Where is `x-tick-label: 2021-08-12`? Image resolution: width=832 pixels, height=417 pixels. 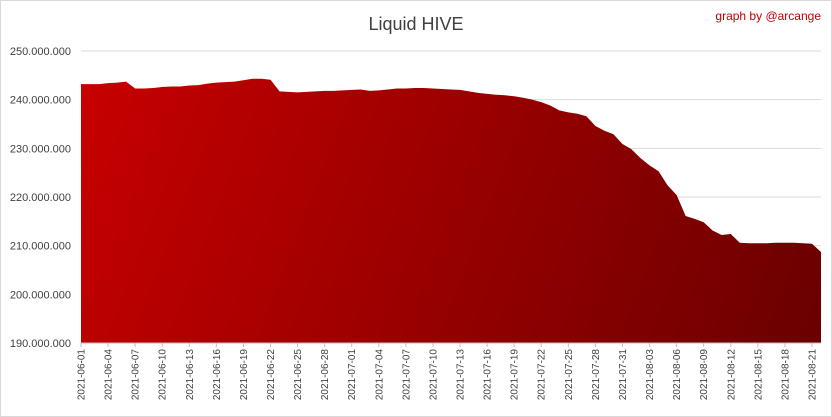 x-tick-label: 2021-08-12 is located at coordinates (731, 375).